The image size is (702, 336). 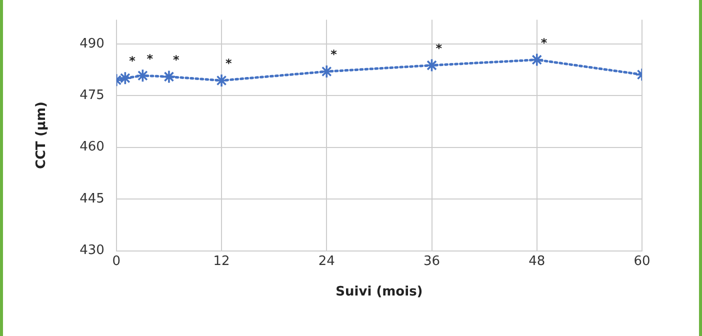 I want to click on x-tick-label: 60, so click(x=642, y=261).